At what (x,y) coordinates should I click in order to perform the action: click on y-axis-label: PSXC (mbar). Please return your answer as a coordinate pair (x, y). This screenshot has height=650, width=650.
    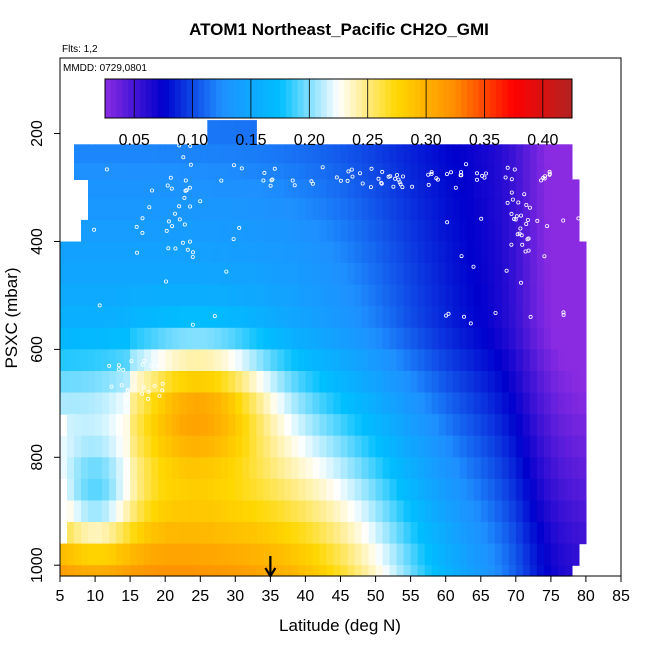
    Looking at the image, I should click on (11, 317).